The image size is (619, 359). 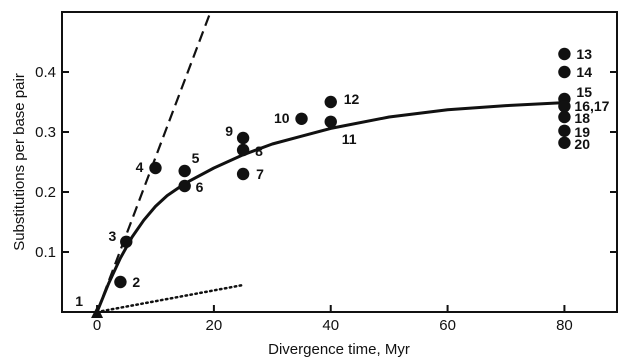 I want to click on data-point-label: 1, so click(x=79, y=301).